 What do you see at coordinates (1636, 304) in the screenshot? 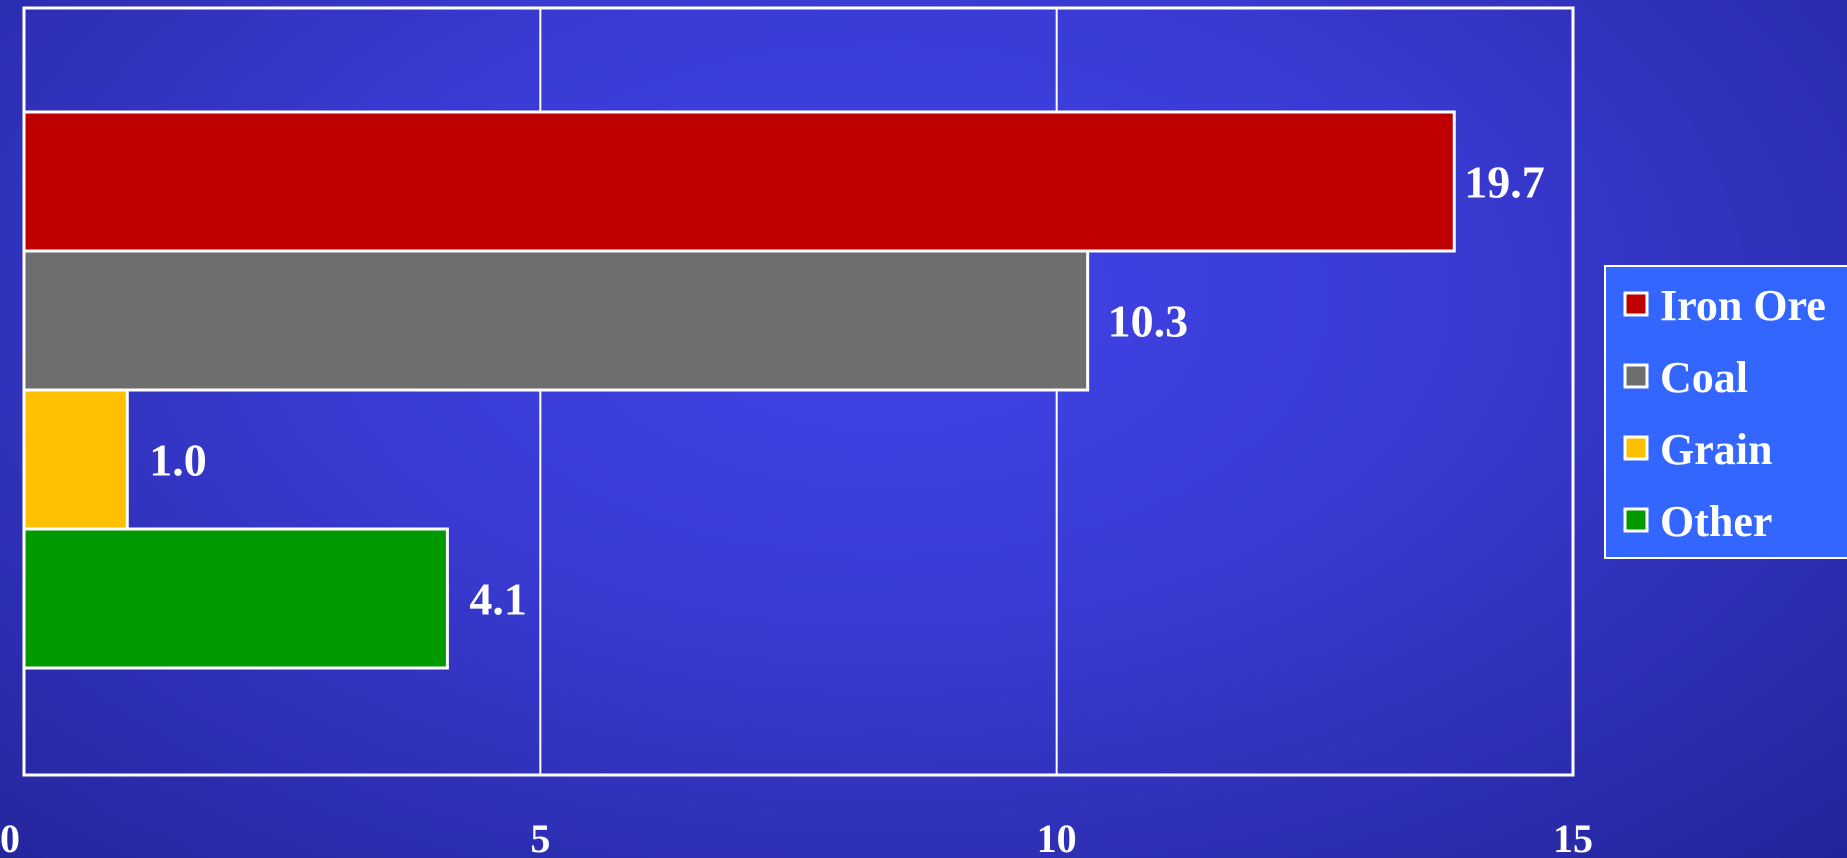
I see `legend-swatch-iron-ore` at bounding box center [1636, 304].